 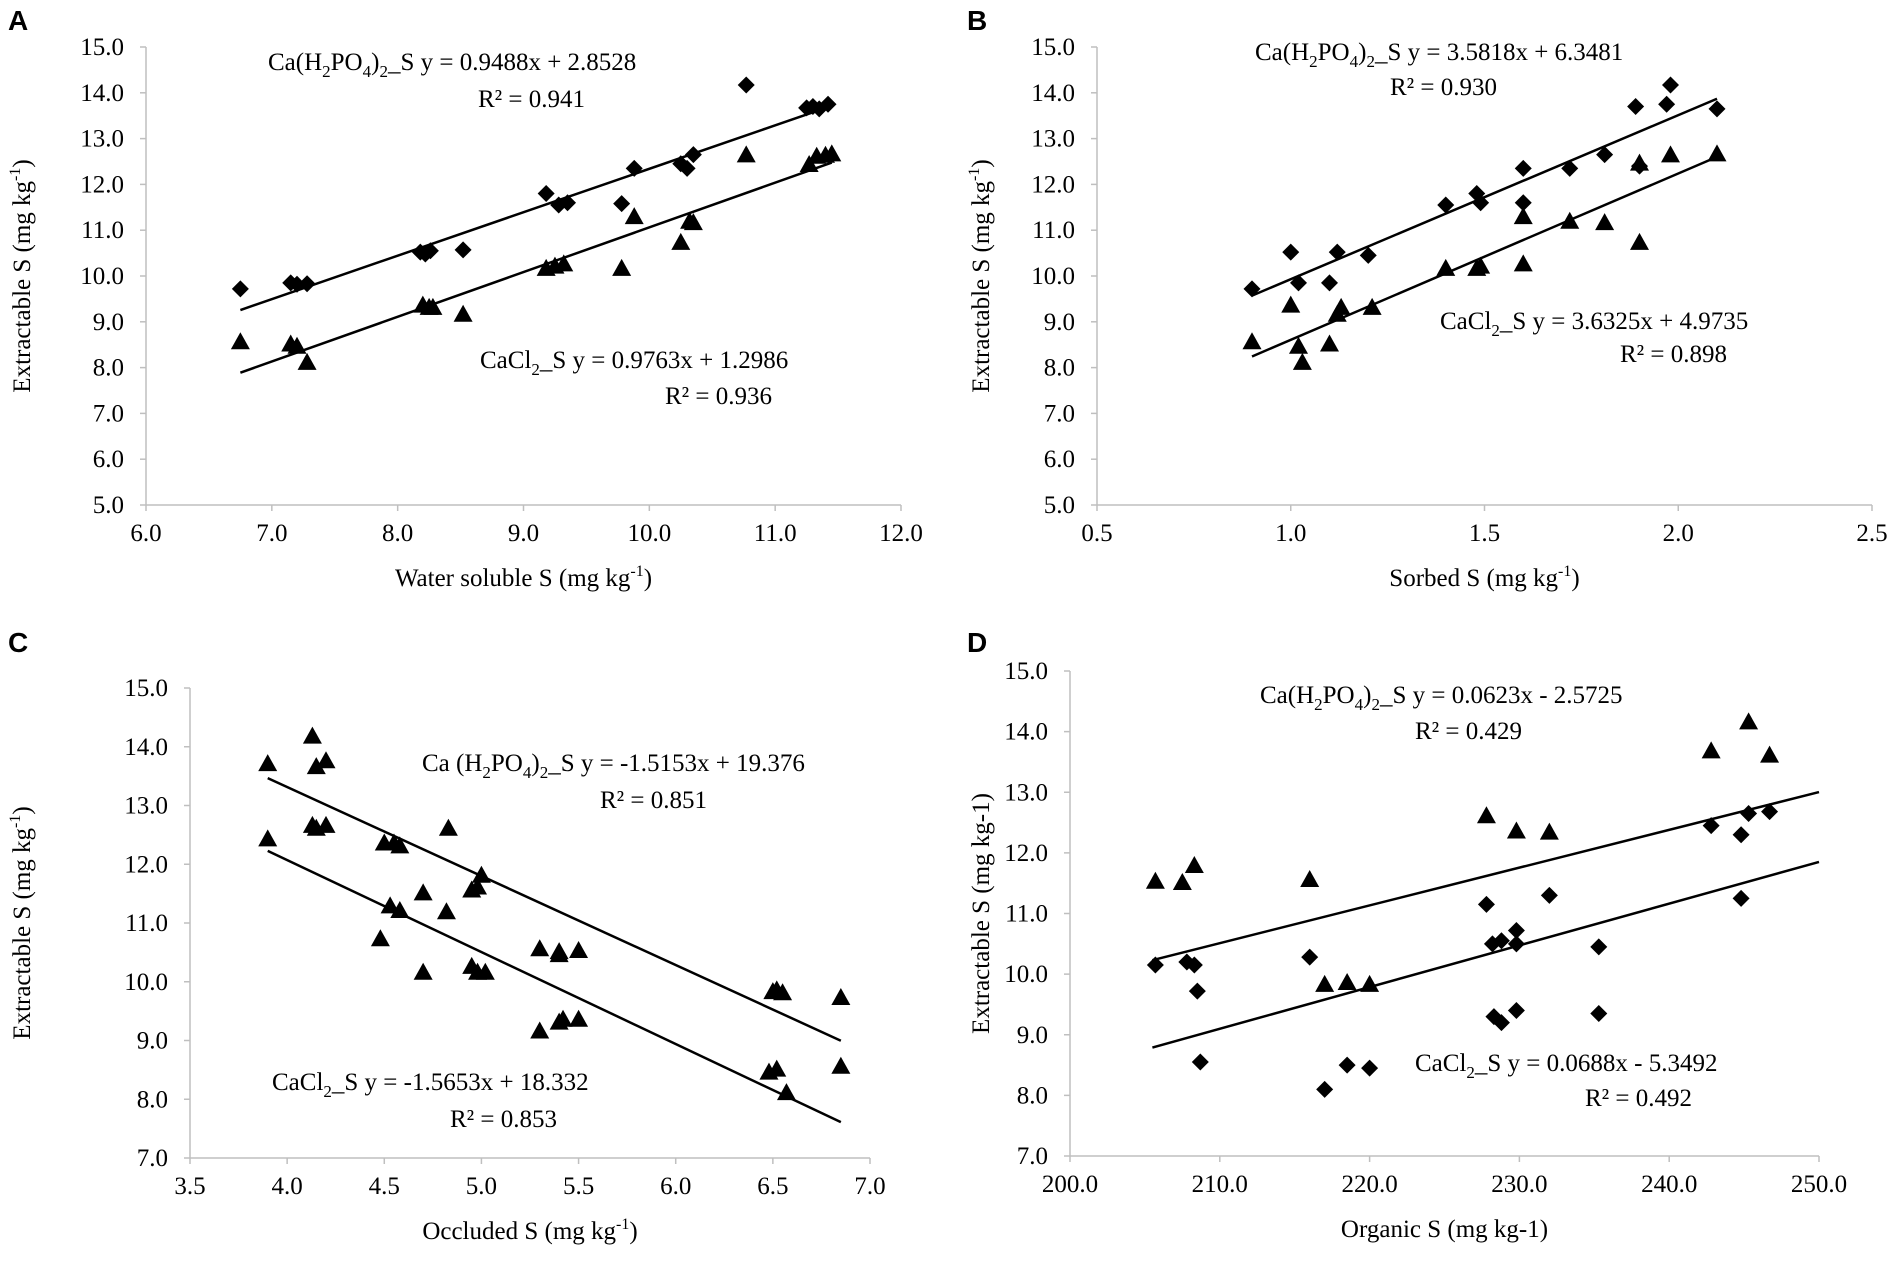 What do you see at coordinates (1673, 354) in the screenshot?
I see `r-squared-cacl2-s: R² = 0.898` at bounding box center [1673, 354].